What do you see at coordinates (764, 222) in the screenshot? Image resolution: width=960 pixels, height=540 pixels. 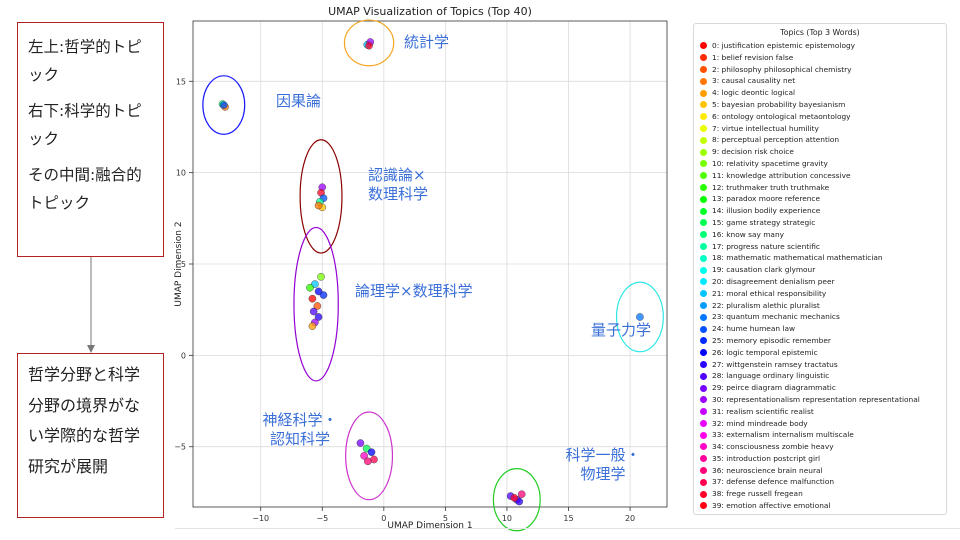 I see `legend-label: 15: game strategy strategic` at bounding box center [764, 222].